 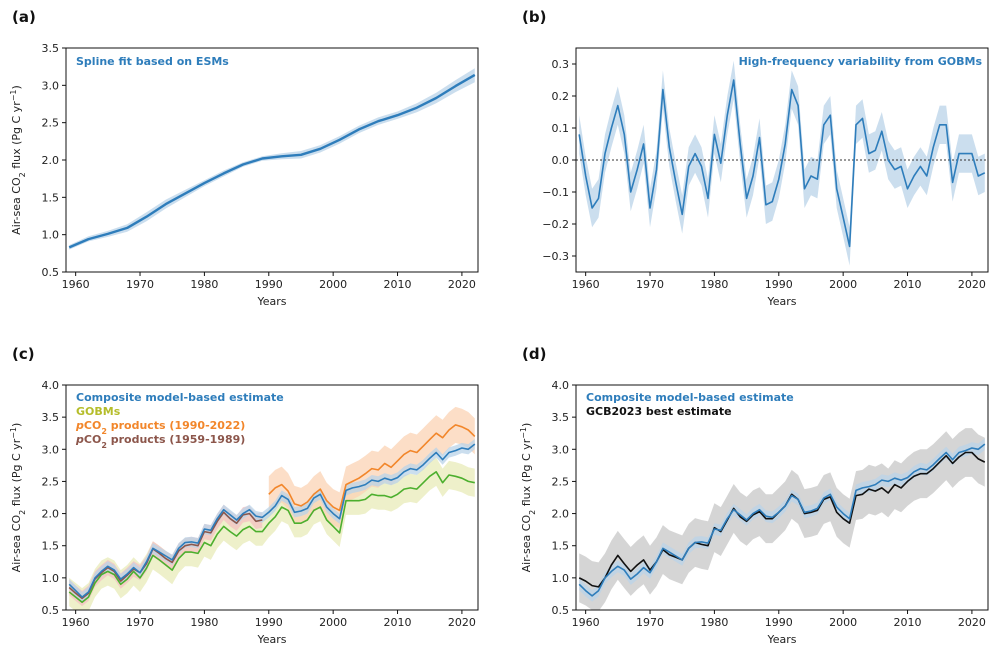 I want to click on series-line-pco2-products-1959-1989-, so click(x=165, y=555).